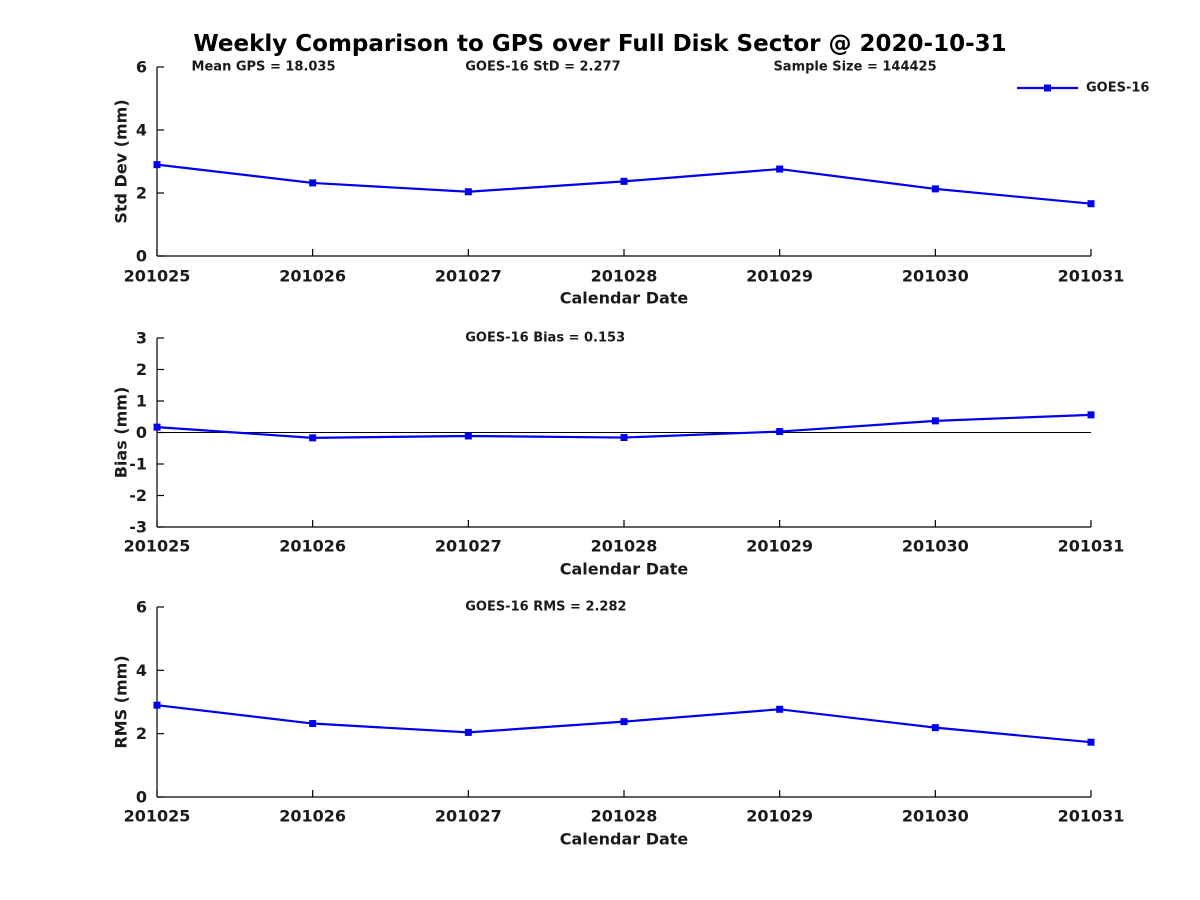 The height and width of the screenshot is (900, 1200). I want to click on y-tick-label: 3, so click(141, 338).